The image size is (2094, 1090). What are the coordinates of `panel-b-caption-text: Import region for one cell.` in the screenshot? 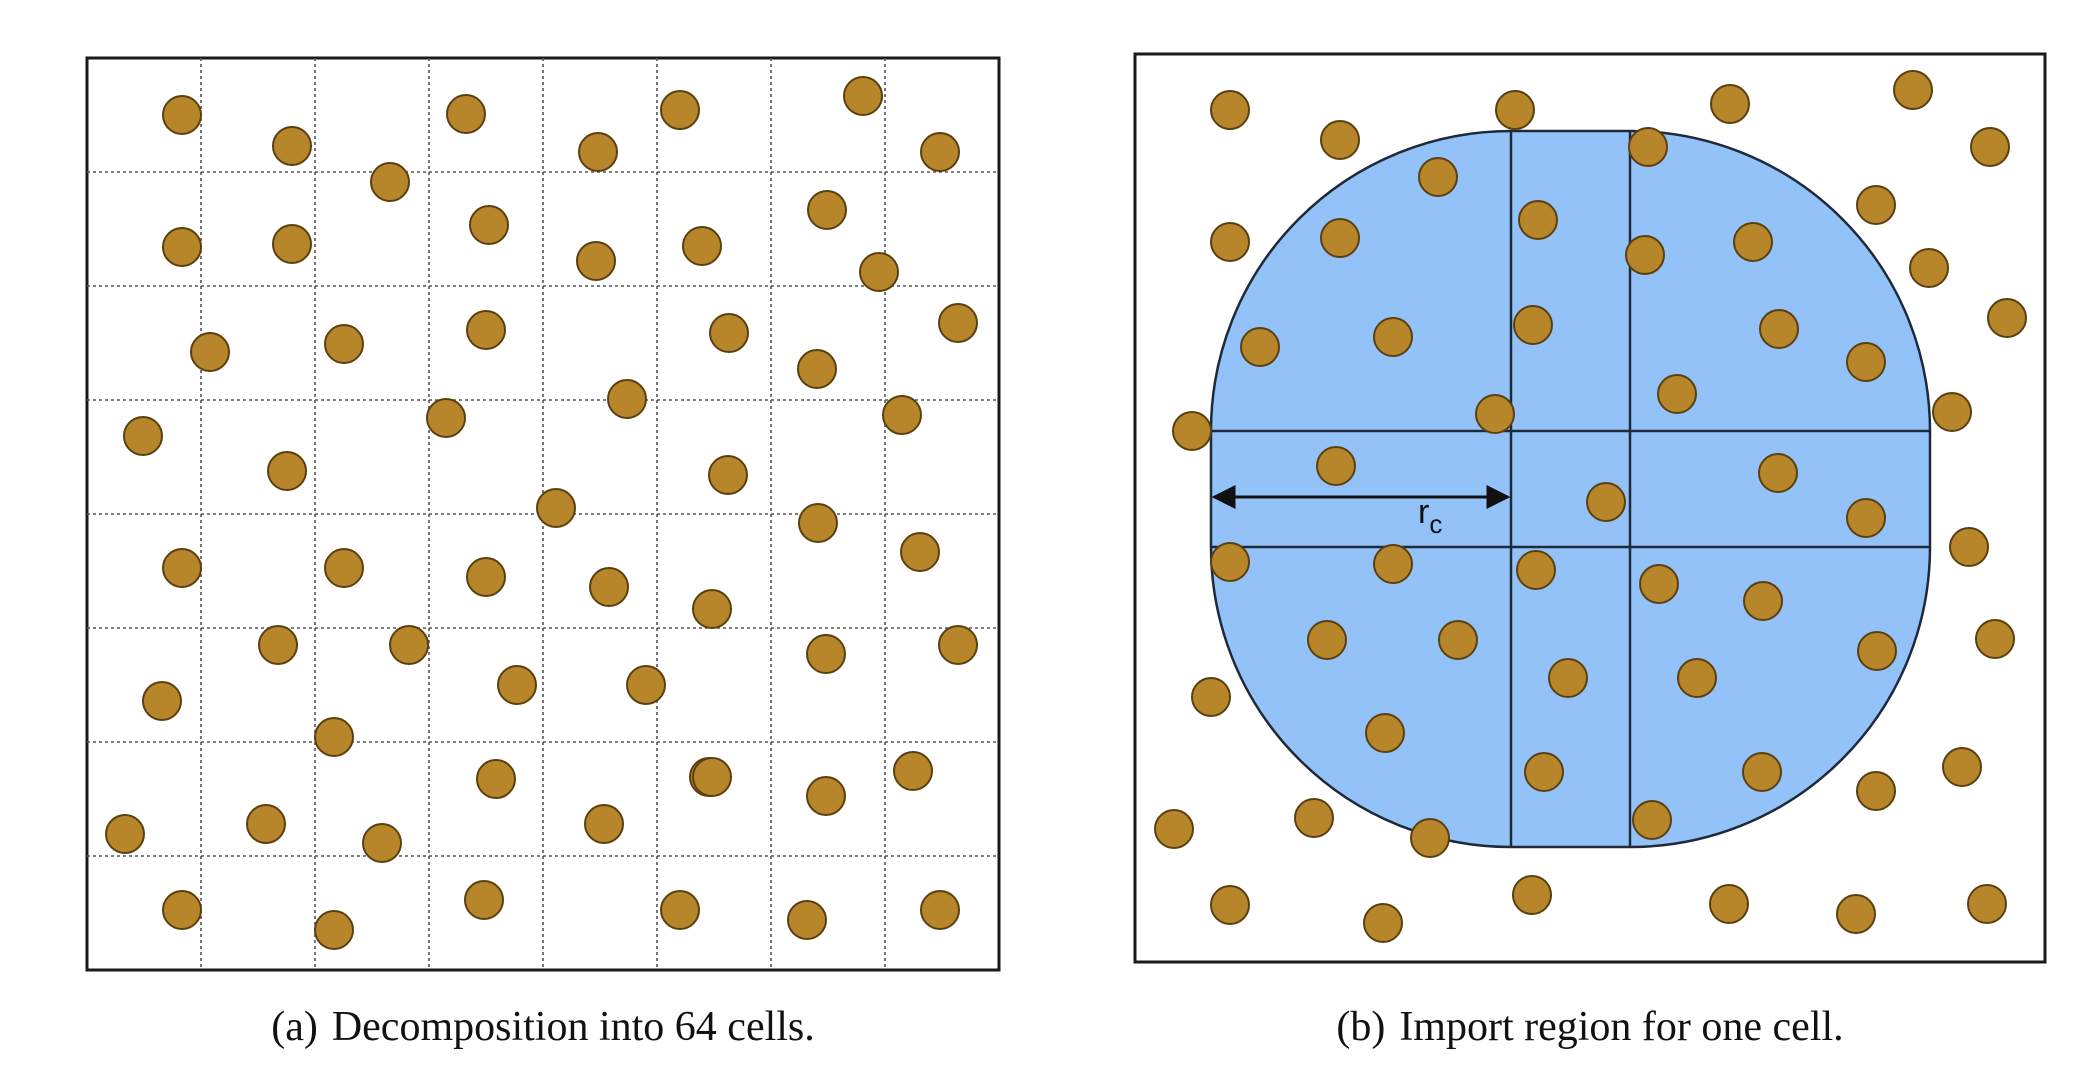 It's located at (1621, 1027).